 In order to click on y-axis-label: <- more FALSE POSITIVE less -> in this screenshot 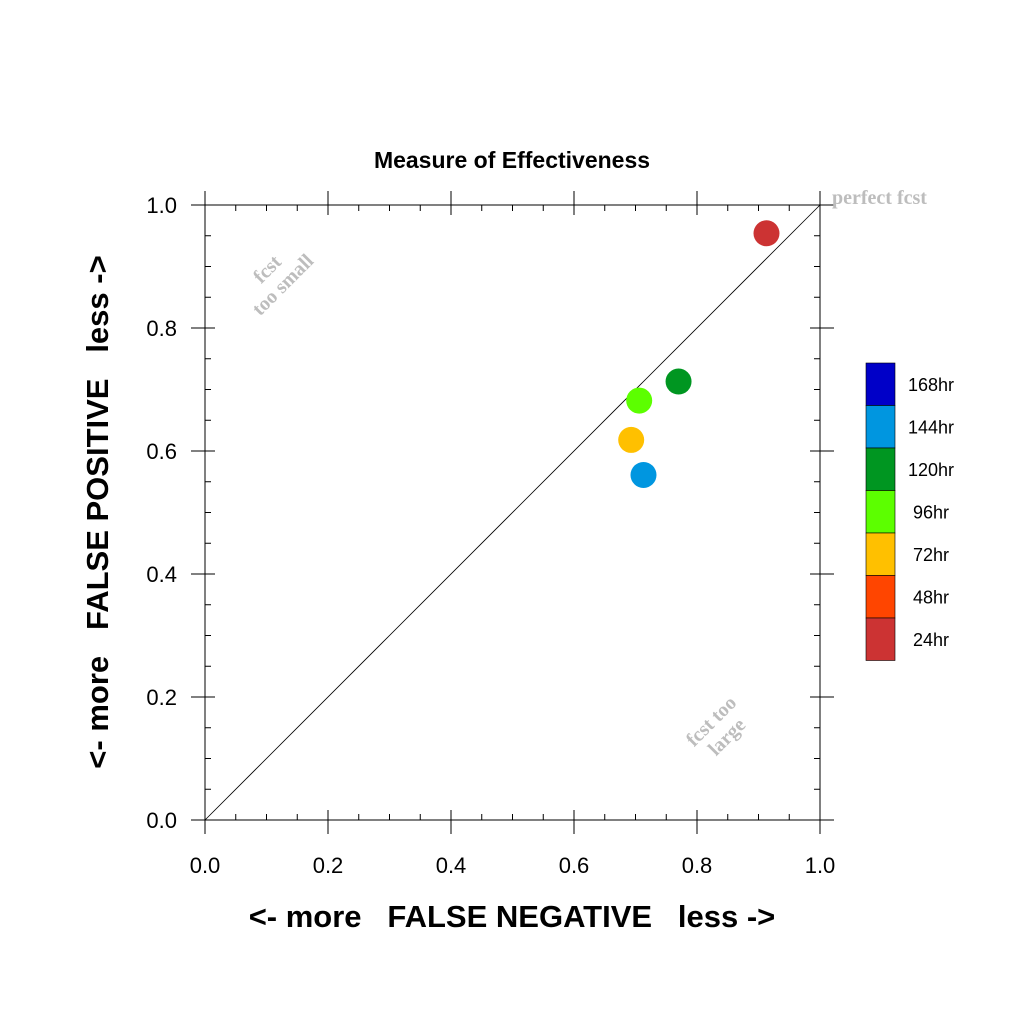, I will do `click(97, 511)`.